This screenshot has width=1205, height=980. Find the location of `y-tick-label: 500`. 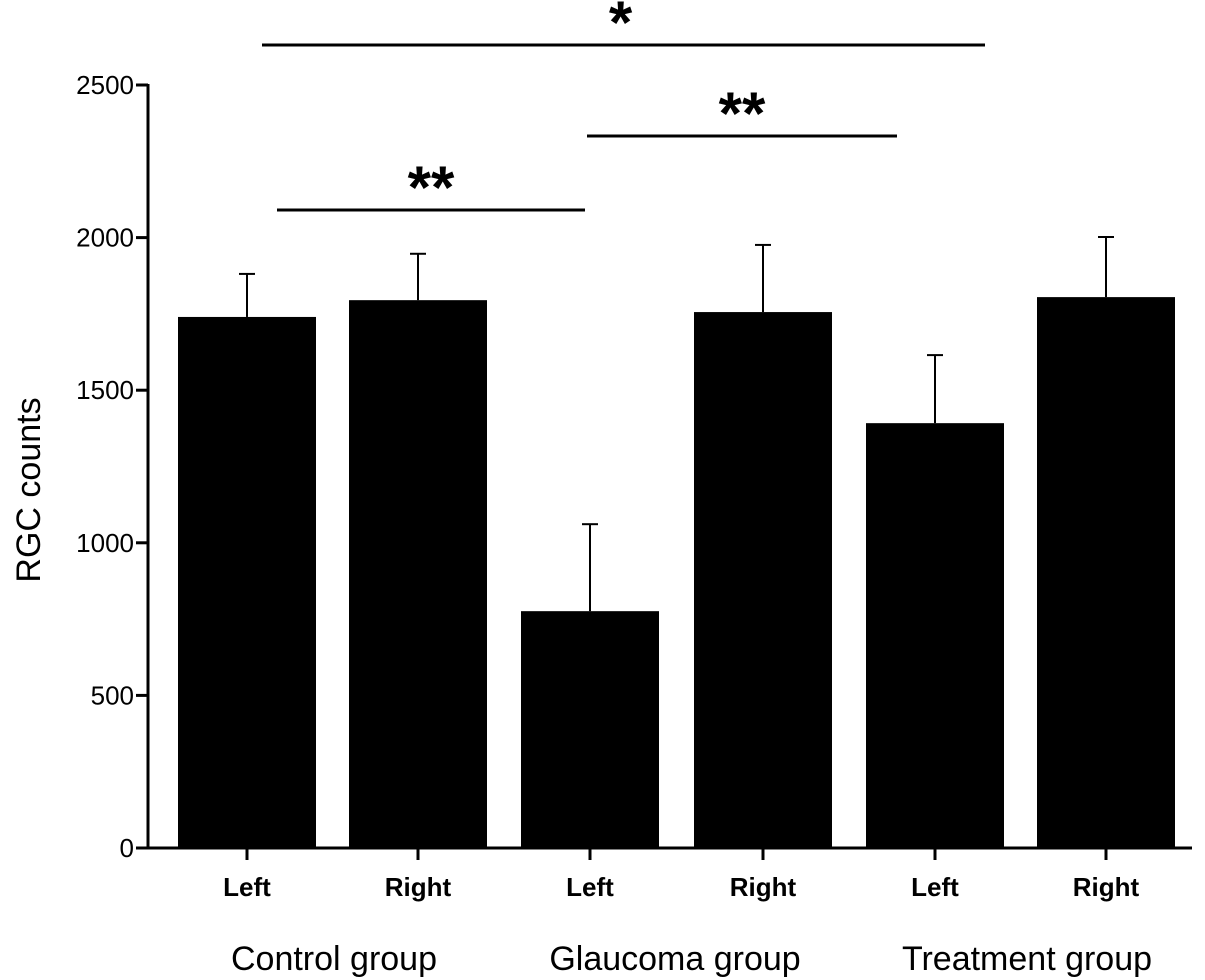

y-tick-label: 500 is located at coordinates (112, 695).